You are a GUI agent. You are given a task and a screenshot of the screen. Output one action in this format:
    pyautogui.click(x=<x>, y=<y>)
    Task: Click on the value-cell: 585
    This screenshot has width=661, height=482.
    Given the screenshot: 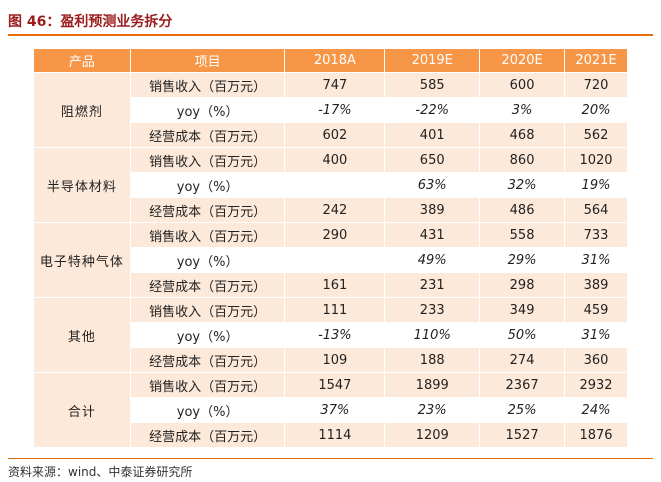 What is the action you would take?
    pyautogui.click(x=432, y=85)
    